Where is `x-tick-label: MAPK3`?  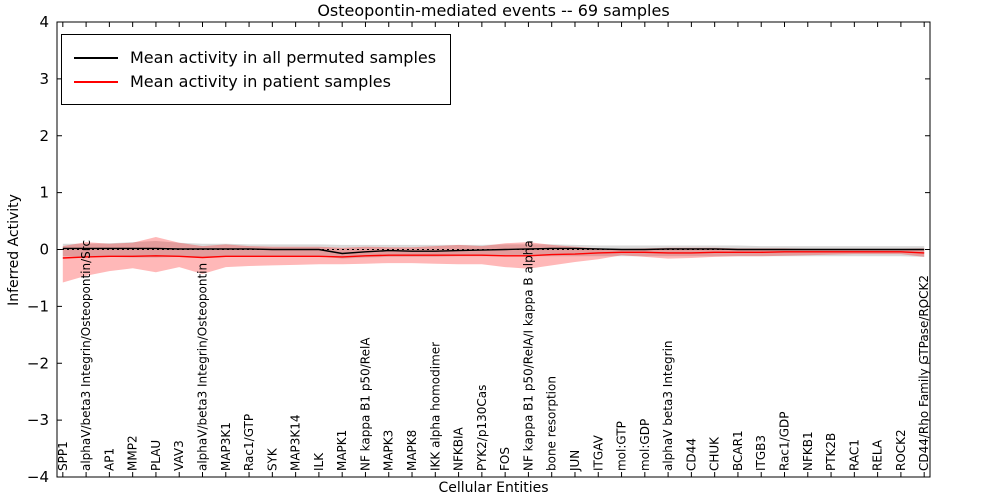 x-tick-label: MAPK3 is located at coordinates (389, 450).